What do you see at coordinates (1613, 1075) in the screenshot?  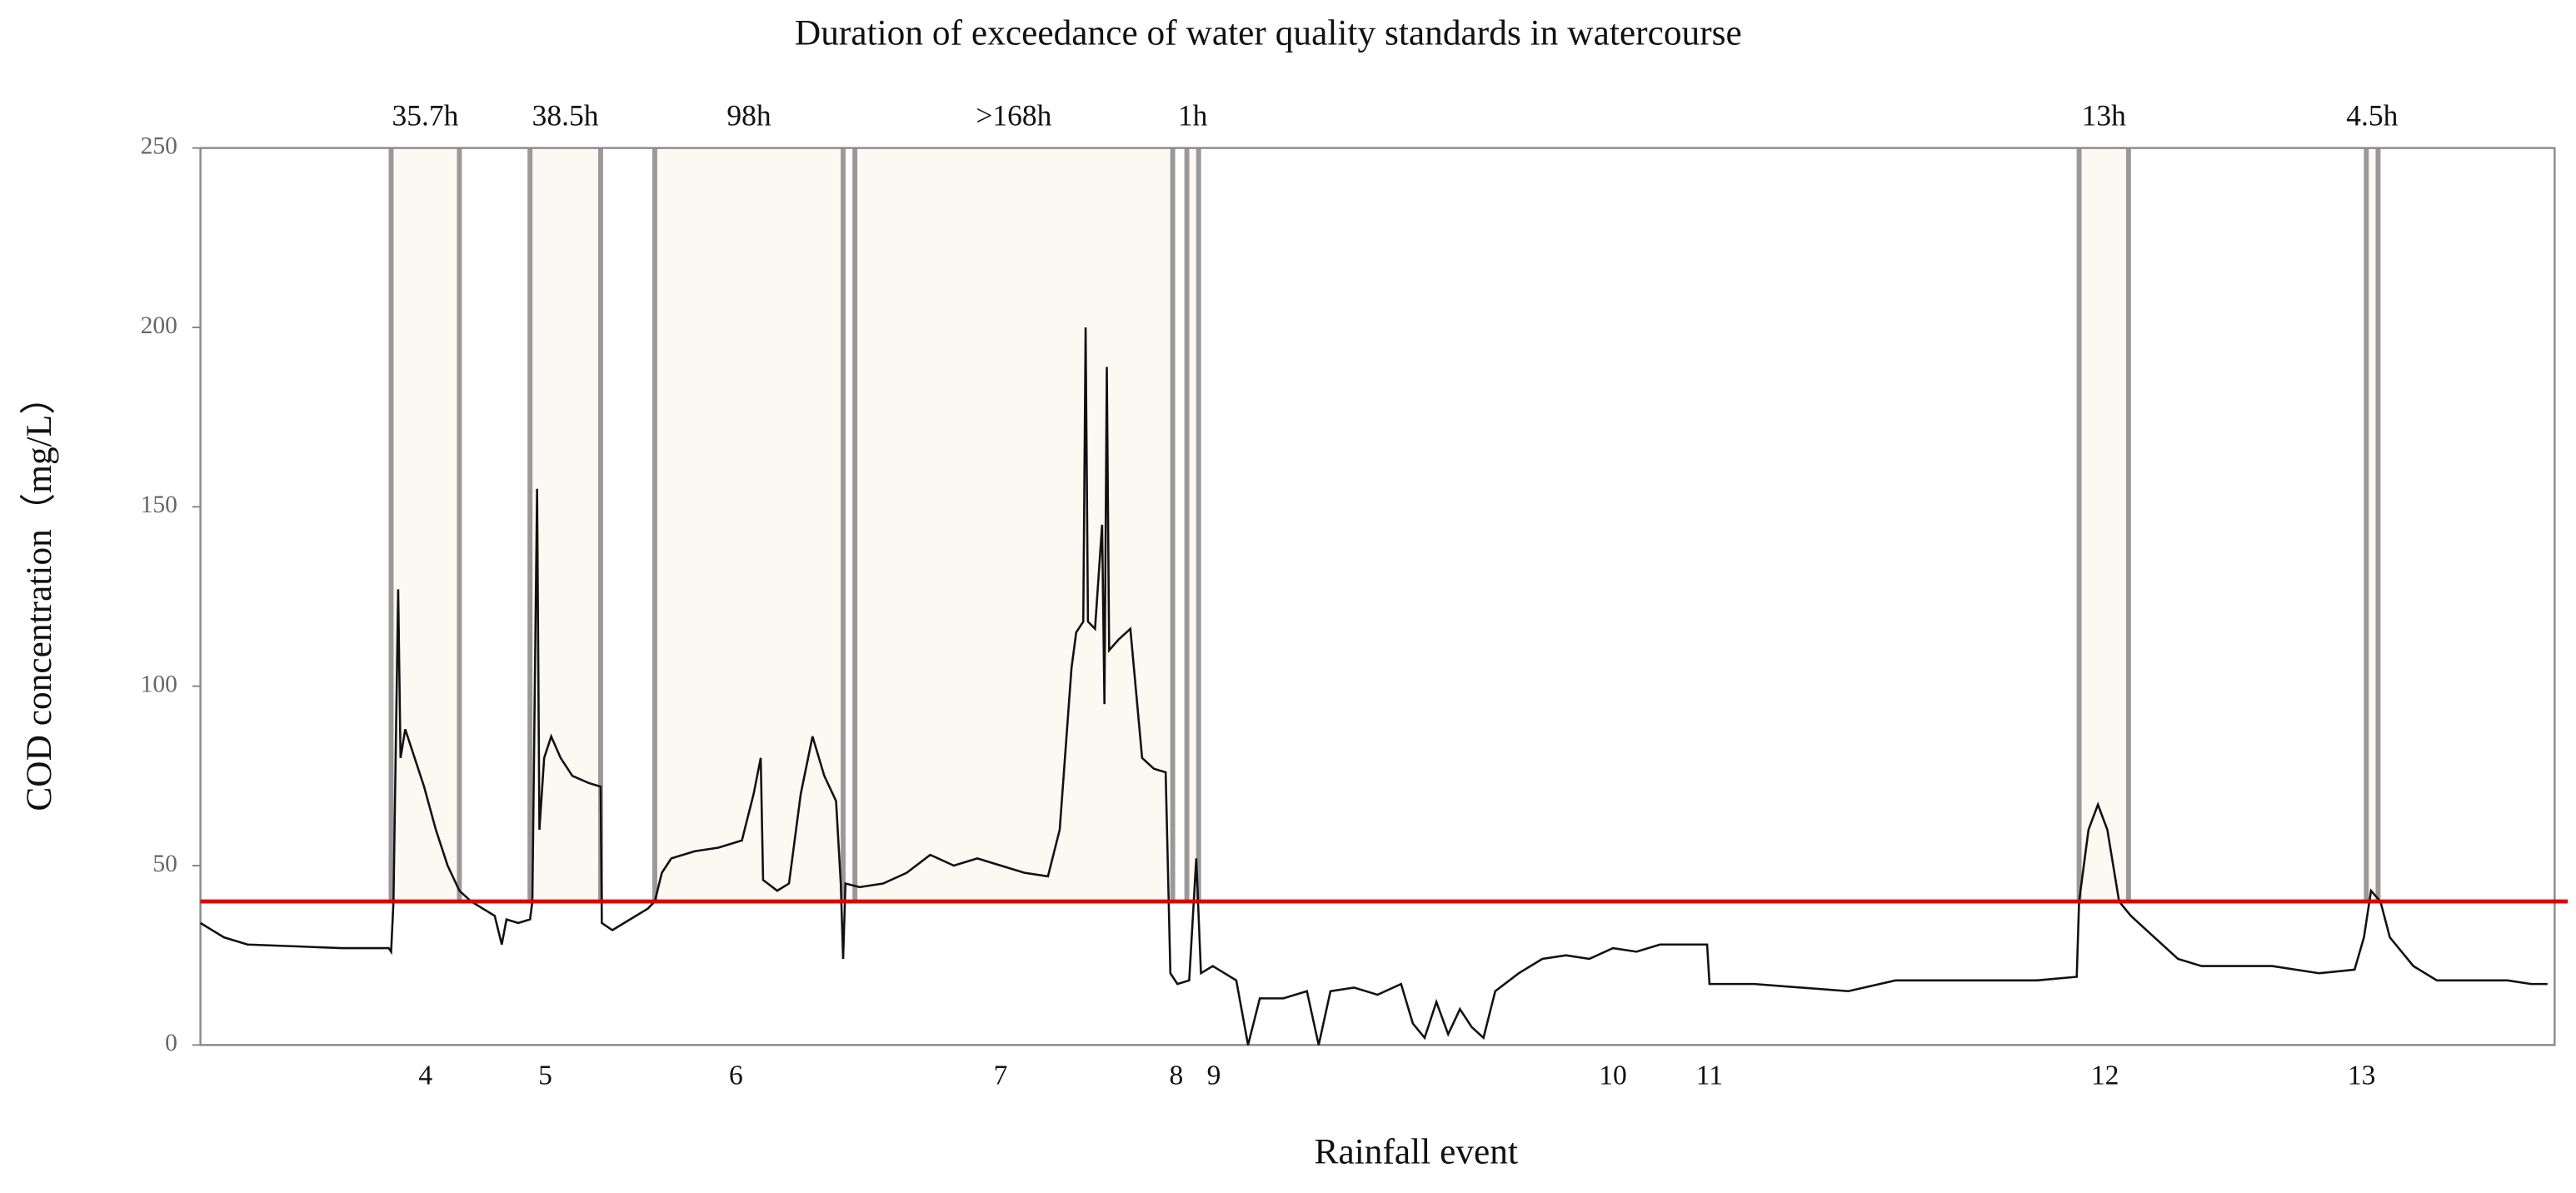 I see `x-tick-label: 10` at bounding box center [1613, 1075].